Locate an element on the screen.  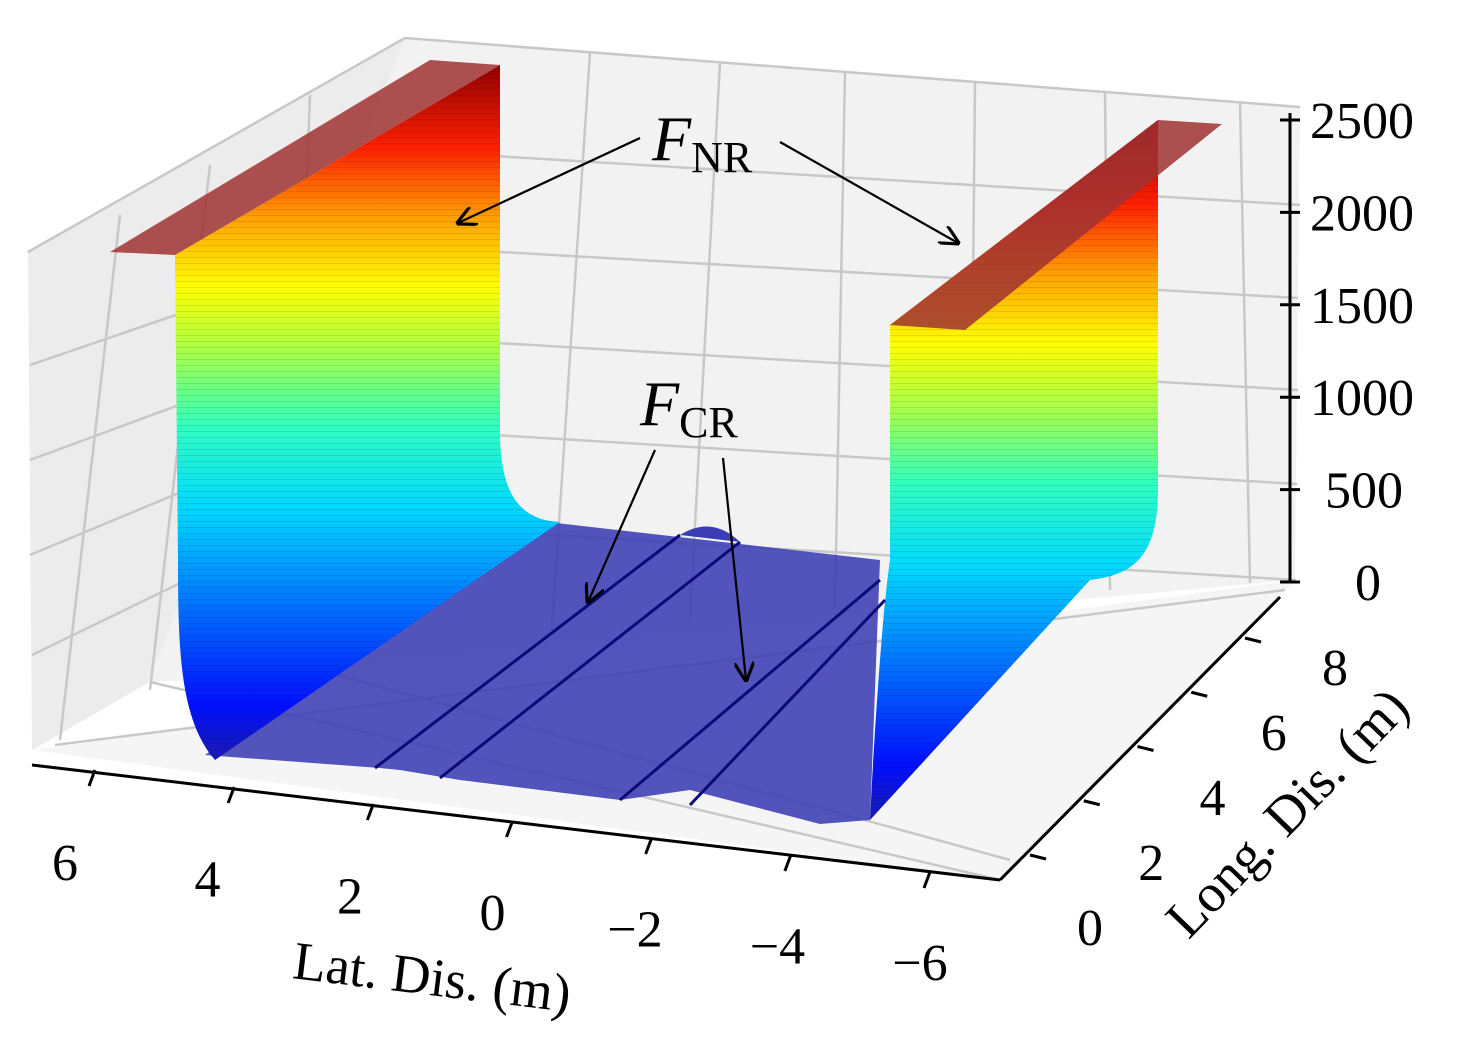
y-tick-label: 8 is located at coordinates (1335, 668).